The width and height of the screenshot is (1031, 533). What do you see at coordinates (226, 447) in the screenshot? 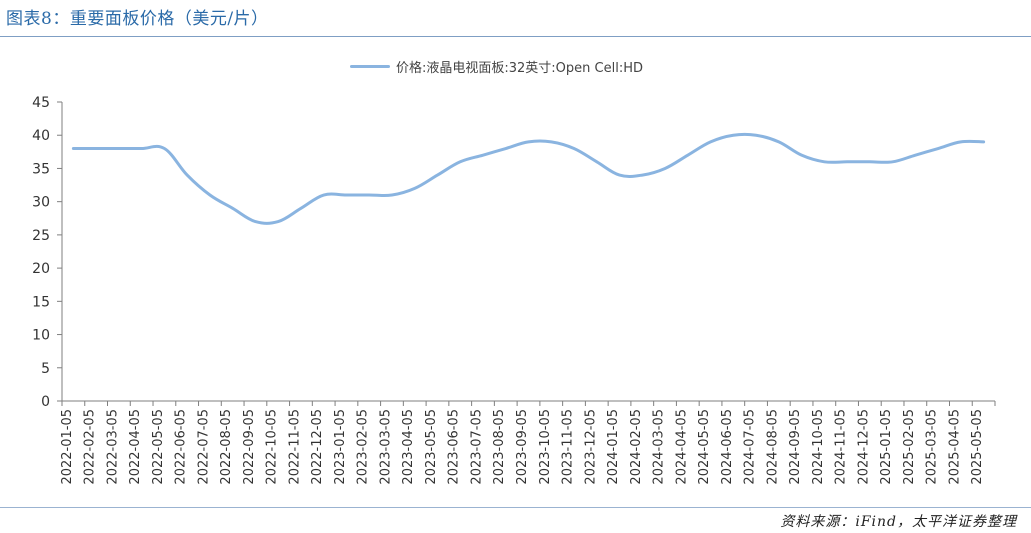
I see `x-tick-label: 2022-08-05` at bounding box center [226, 447].